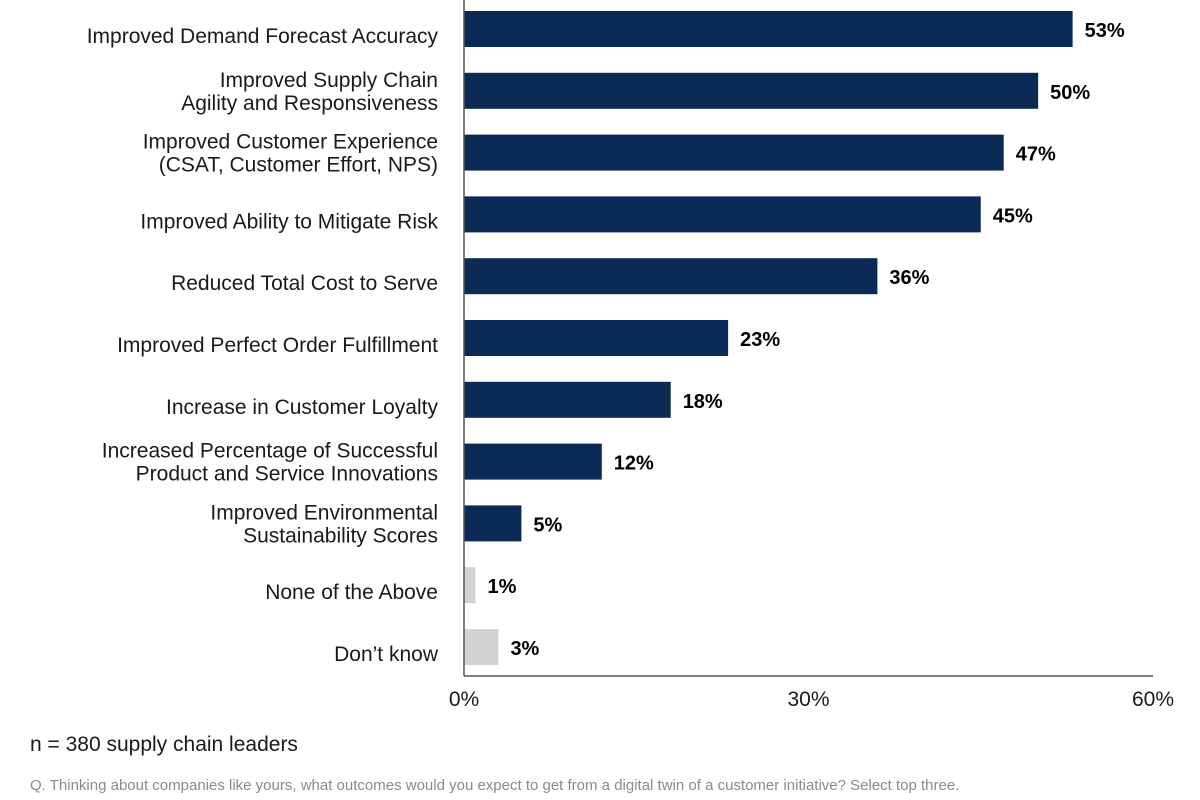 The width and height of the screenshot is (1200, 800). I want to click on category-label: Increase in Customer Loyalty, so click(302, 407).